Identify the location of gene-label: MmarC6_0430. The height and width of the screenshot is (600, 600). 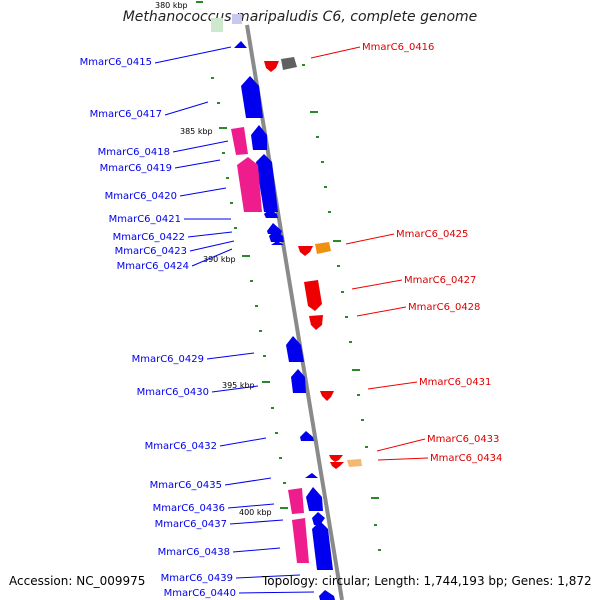
(173, 392).